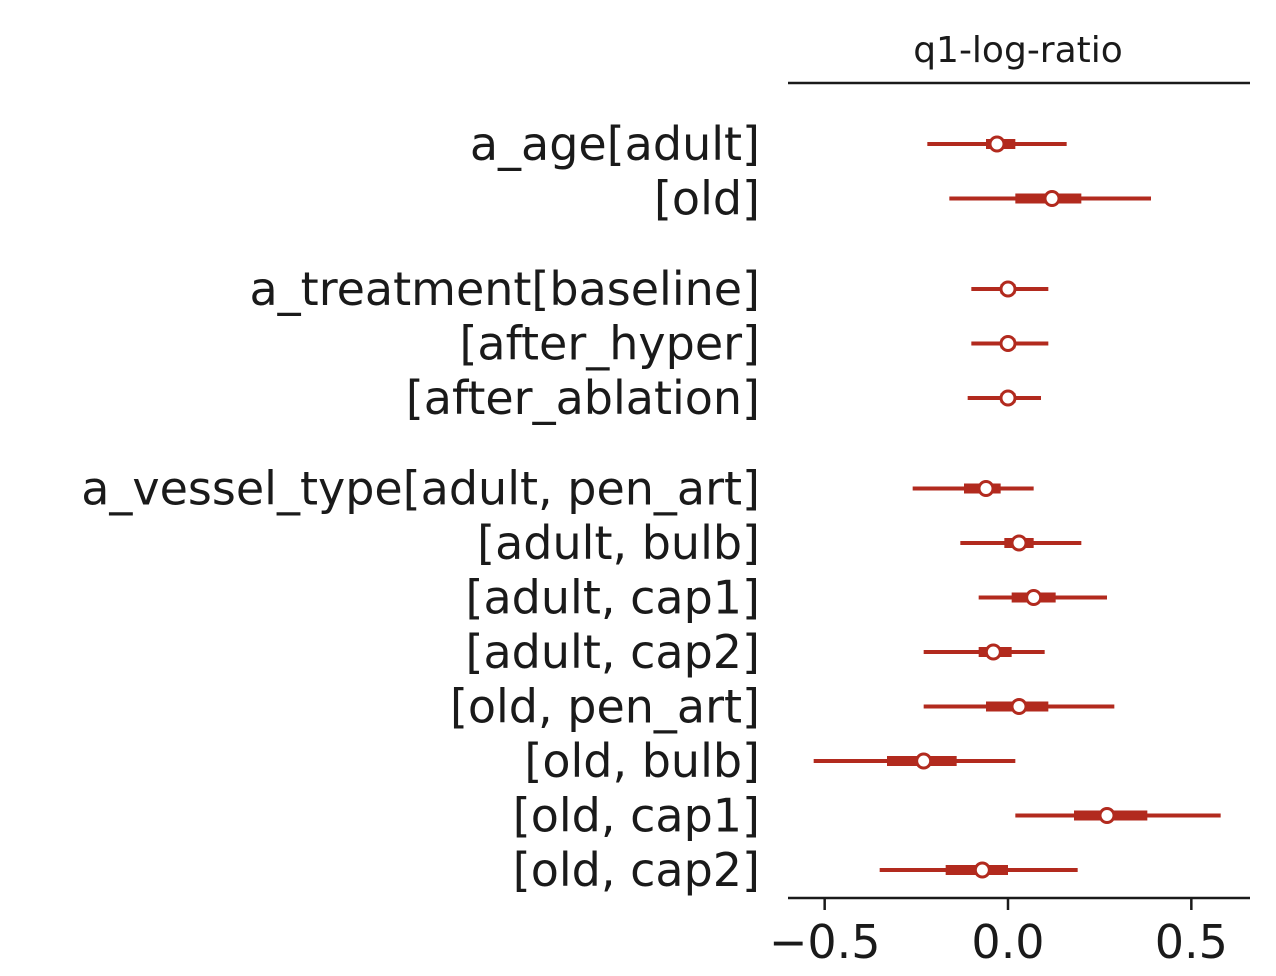 This screenshot has height=976, width=1276. I want to click on forest-row: [after_hyper], so click(754, 344).